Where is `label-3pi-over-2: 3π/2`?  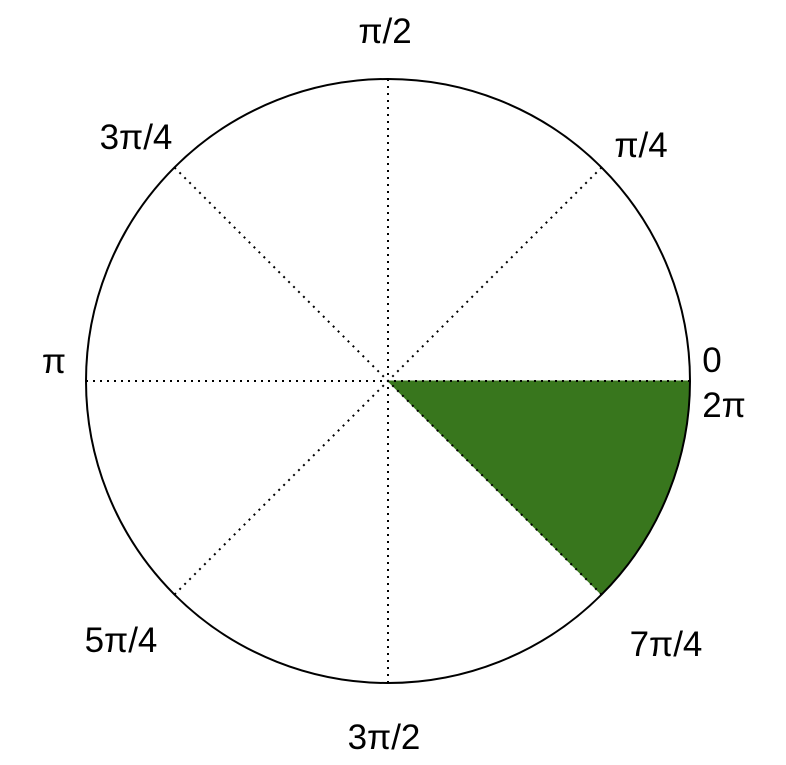 label-3pi-over-2: 3π/2 is located at coordinates (384, 737).